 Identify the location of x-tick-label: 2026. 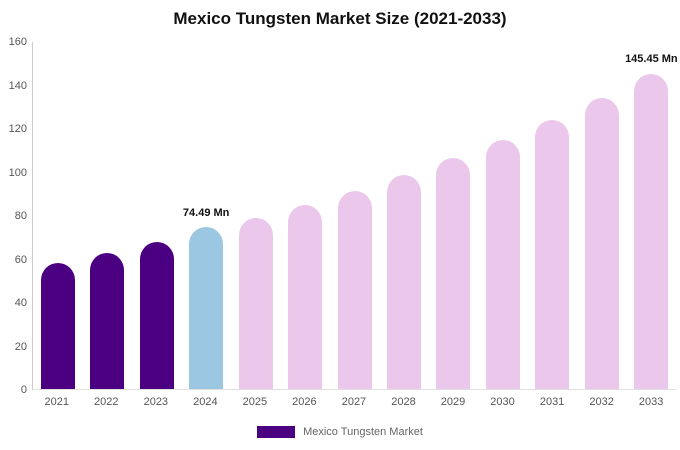
(304, 402).